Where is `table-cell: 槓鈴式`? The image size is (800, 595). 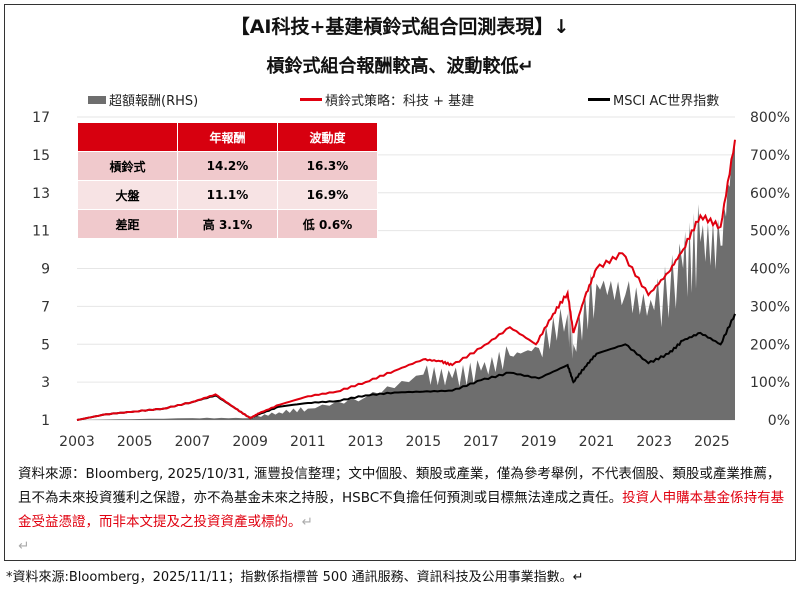 table-cell: 槓鈴式 is located at coordinates (127, 166).